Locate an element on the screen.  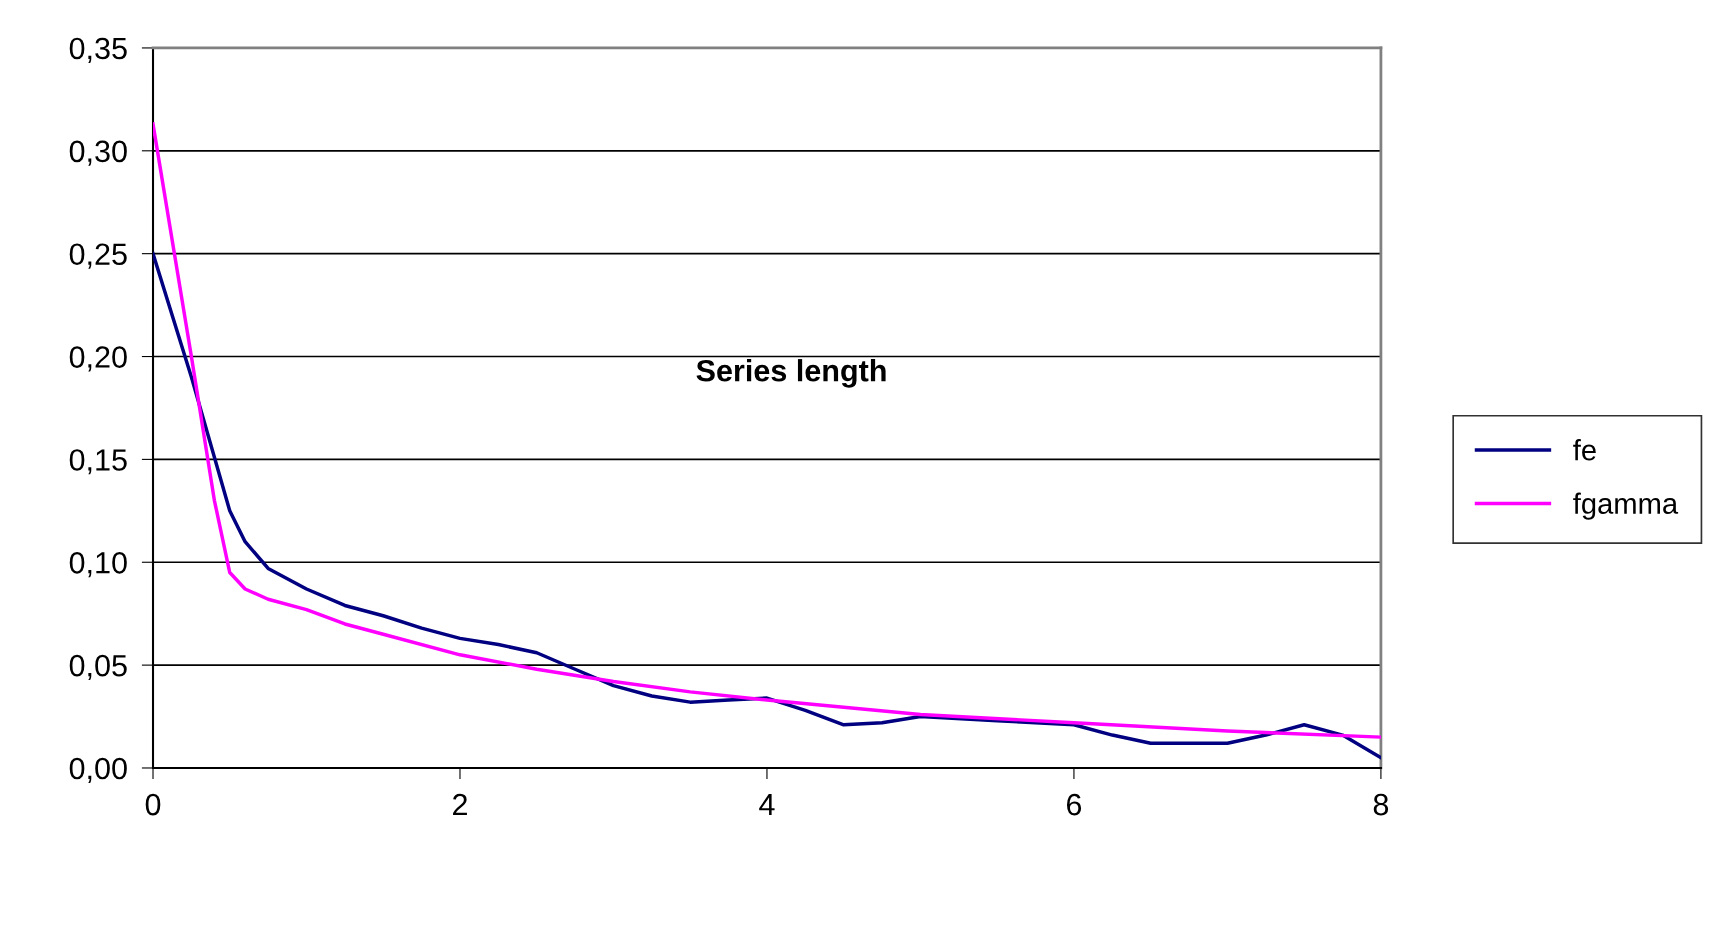
y-tick-label: 0,25 is located at coordinates (98, 256).